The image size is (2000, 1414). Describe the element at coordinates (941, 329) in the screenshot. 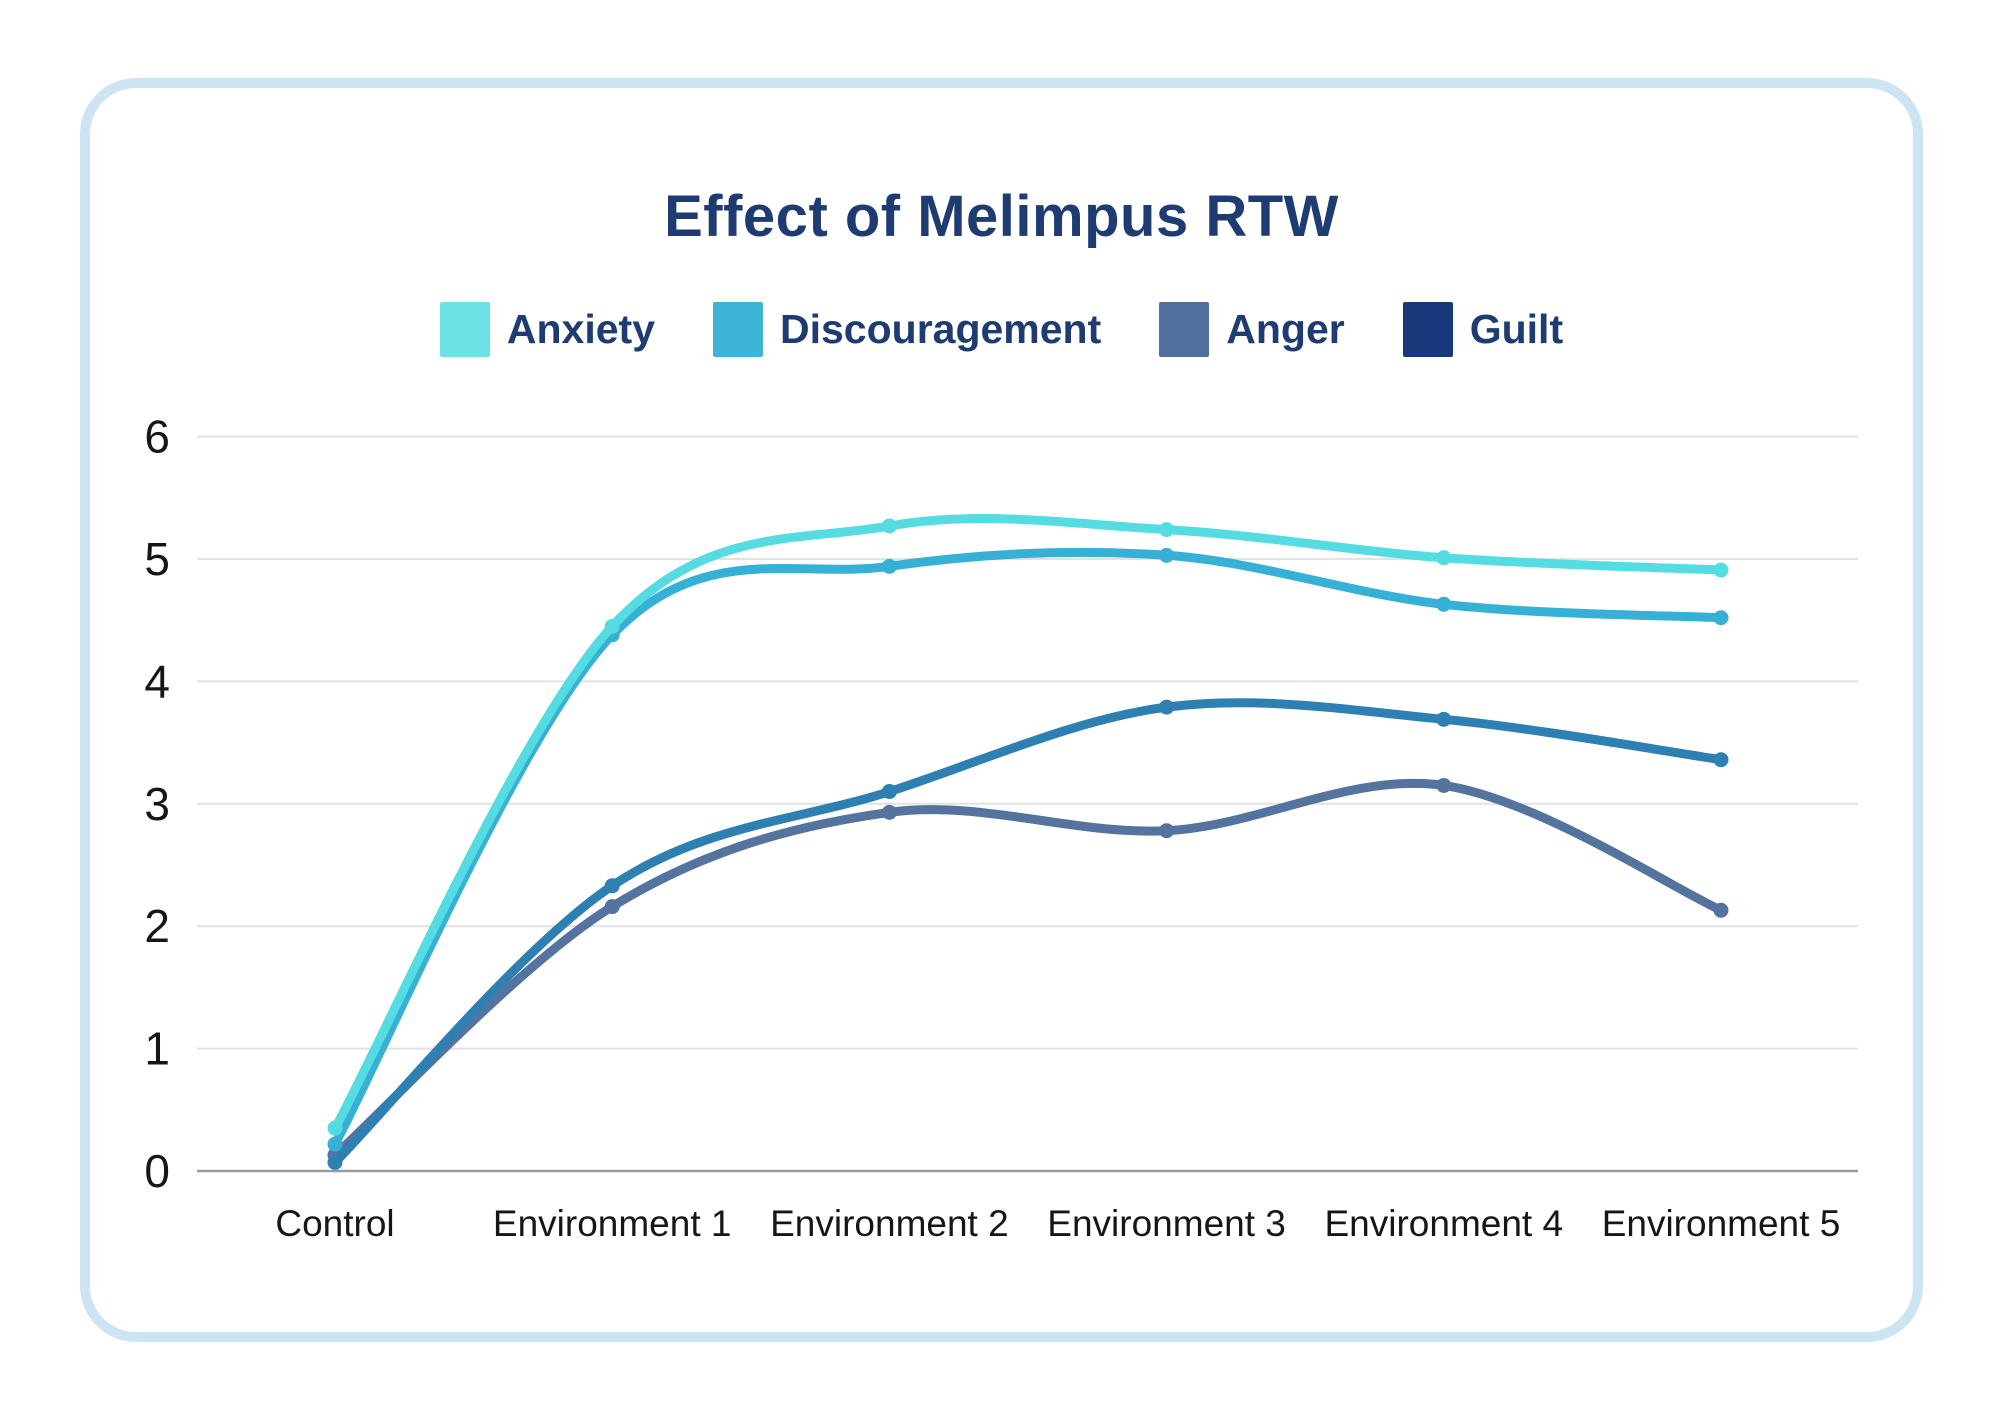

I see `legend-label-discouragement: Discouragement` at that location.